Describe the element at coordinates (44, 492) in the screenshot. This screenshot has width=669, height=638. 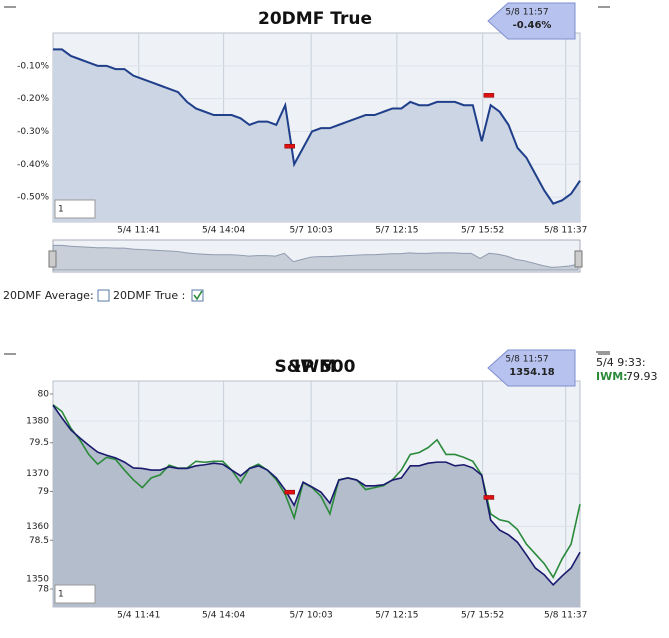
I see `y2-tick-label: 79` at that location.